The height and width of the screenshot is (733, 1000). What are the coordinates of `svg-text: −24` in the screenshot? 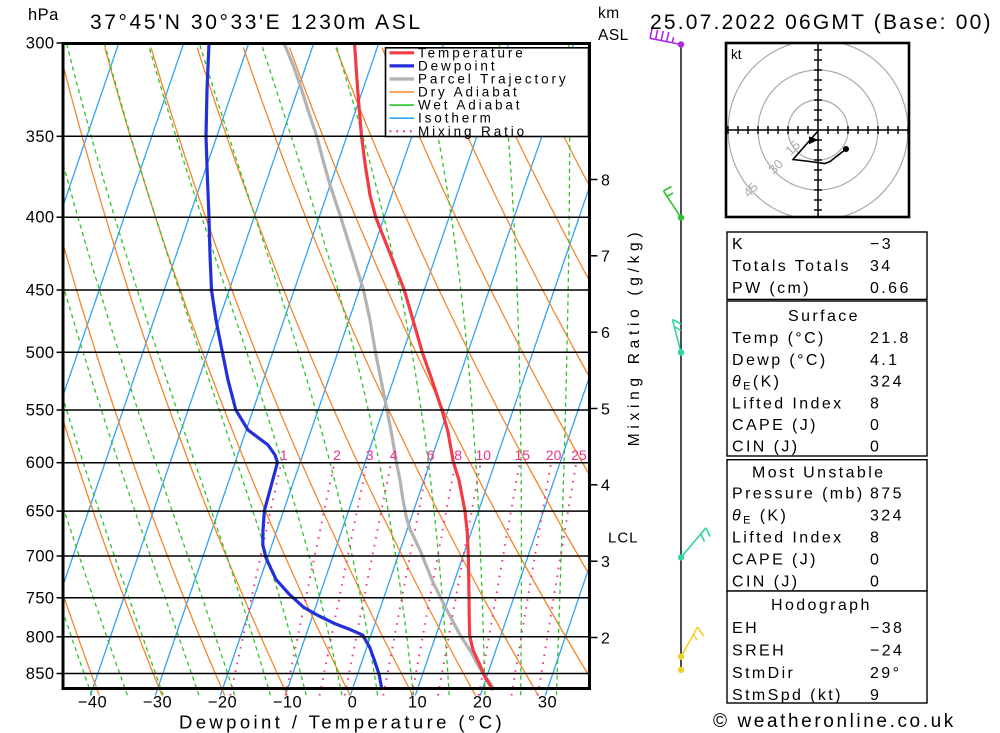 It's located at (887, 651).